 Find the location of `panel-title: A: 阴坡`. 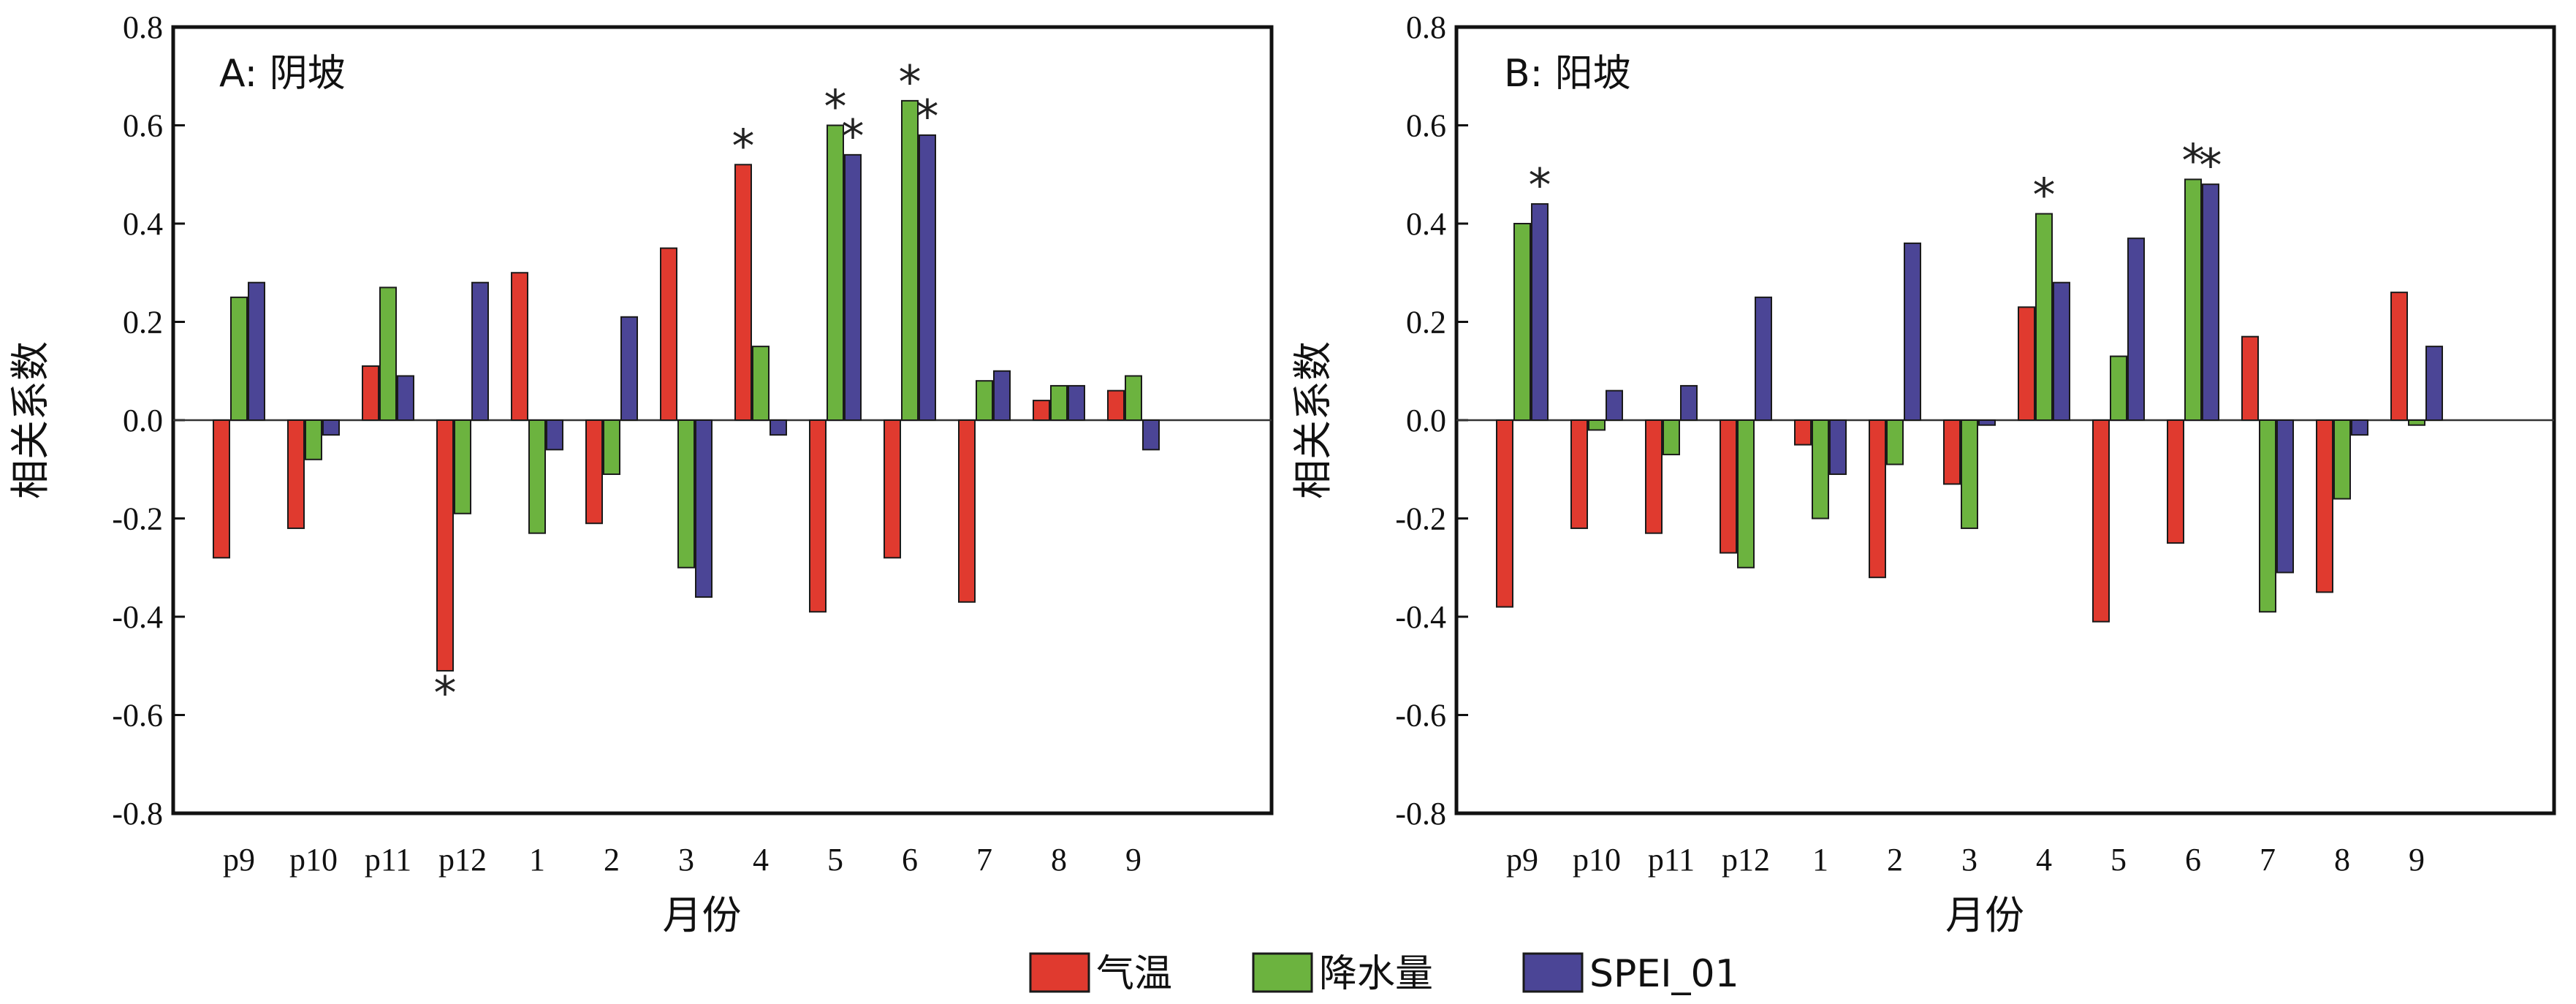

panel-title: A: 阴坡 is located at coordinates (282, 74).